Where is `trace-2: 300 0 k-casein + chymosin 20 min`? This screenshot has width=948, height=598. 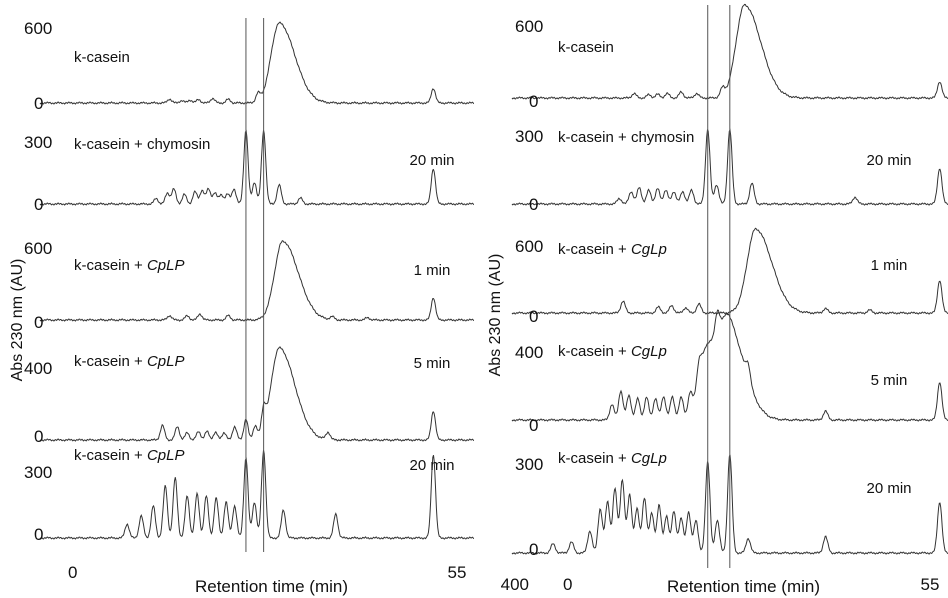 trace-2: 300 0 k-casein + chymosin 20 min is located at coordinates (249, 171).